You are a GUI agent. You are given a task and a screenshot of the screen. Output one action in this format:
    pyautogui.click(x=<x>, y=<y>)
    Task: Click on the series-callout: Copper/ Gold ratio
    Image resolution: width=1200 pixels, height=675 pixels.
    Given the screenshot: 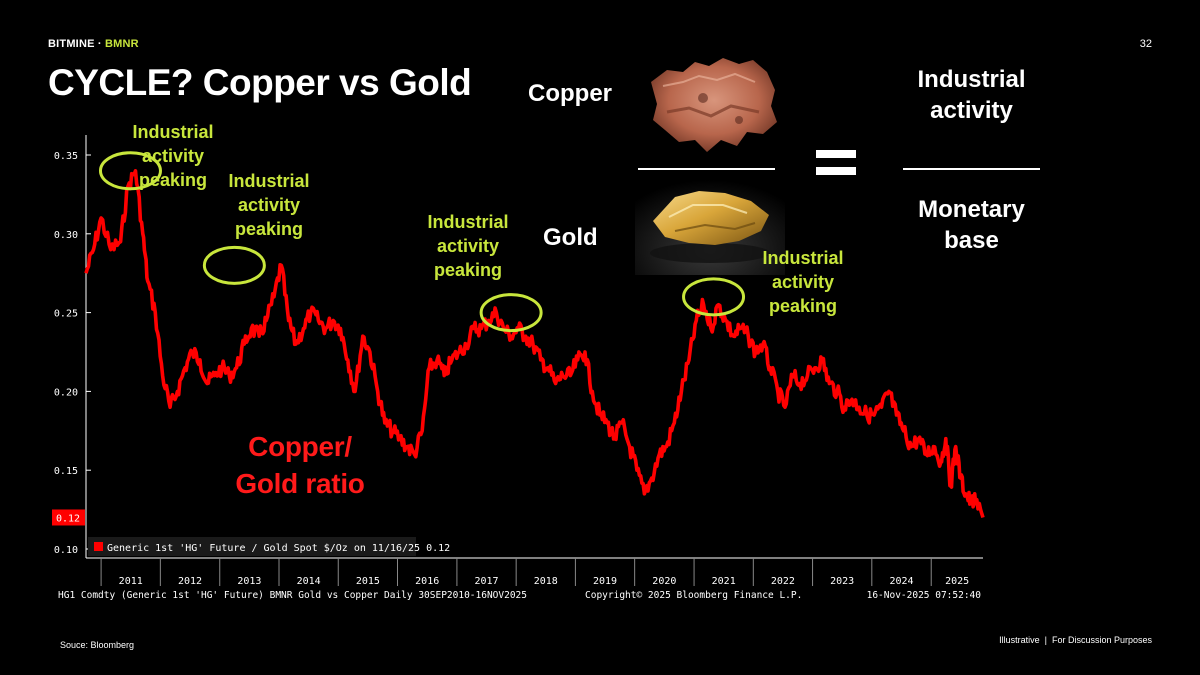 What is the action you would take?
    pyautogui.click(x=300, y=465)
    